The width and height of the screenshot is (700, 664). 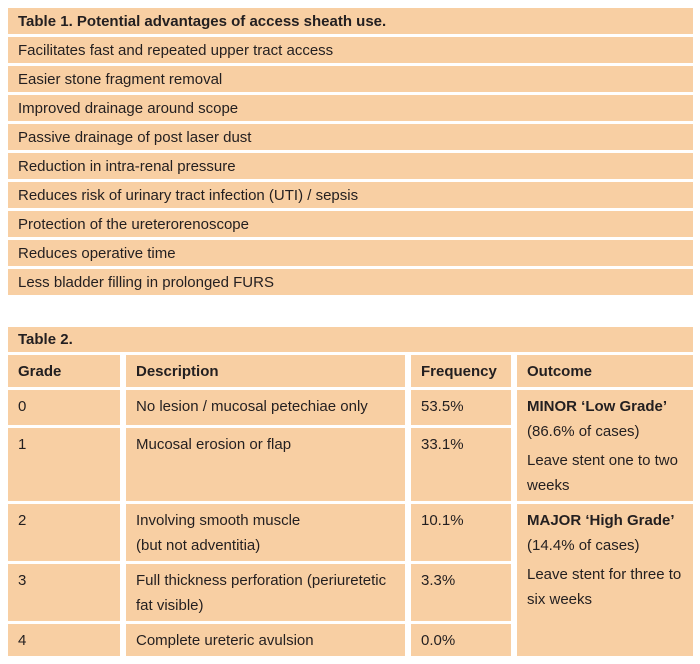 What do you see at coordinates (458, 638) in the screenshot?
I see `frequency-cell: 0.0%` at bounding box center [458, 638].